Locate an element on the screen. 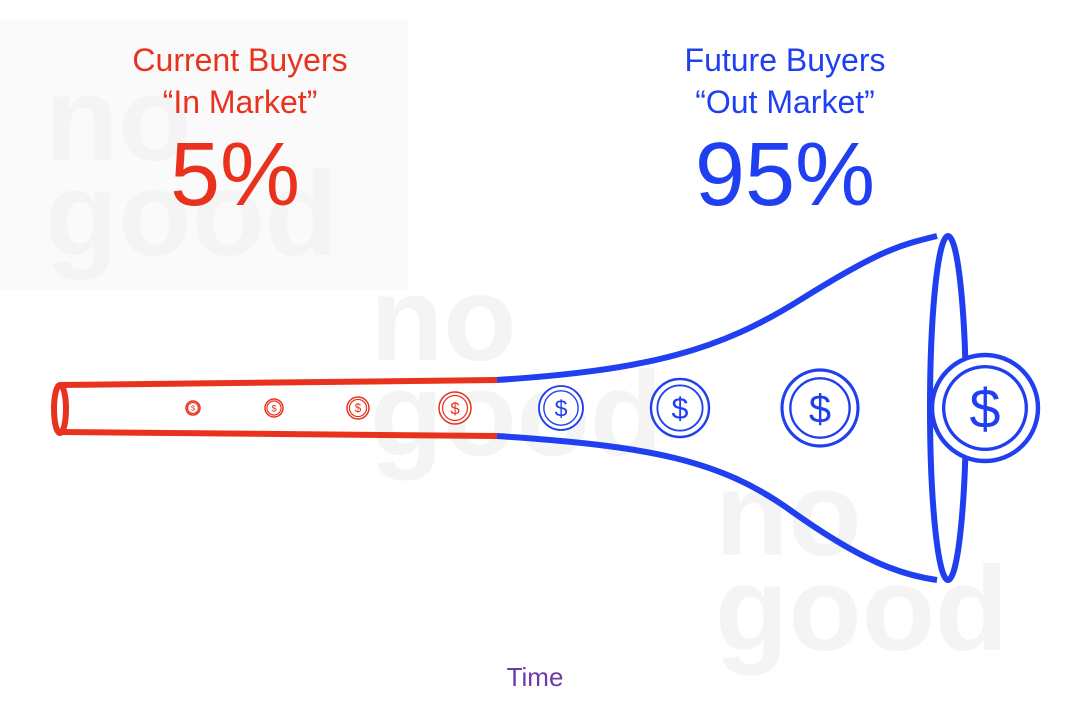 The width and height of the screenshot is (1080, 717). tube-red is located at coordinates (278, 408).